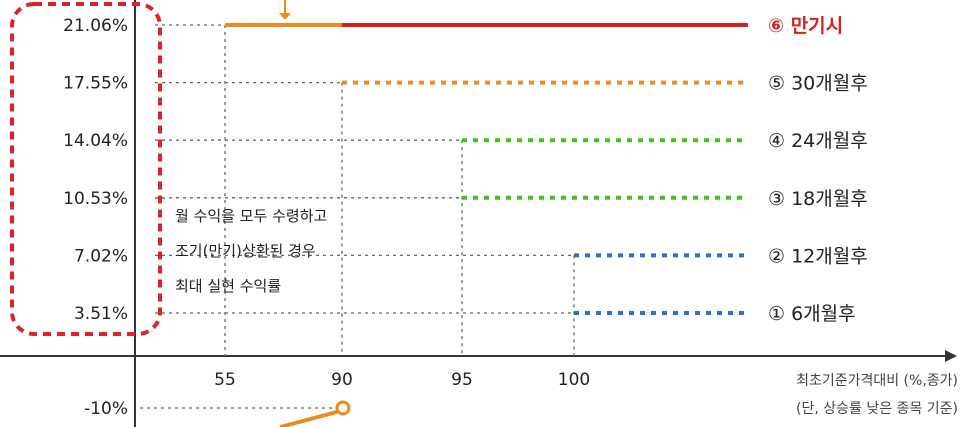 This screenshot has width=965, height=427. Describe the element at coordinates (251, 216) in the screenshot. I see `annotation-line: 월 수익을 모두 수령하고` at that location.